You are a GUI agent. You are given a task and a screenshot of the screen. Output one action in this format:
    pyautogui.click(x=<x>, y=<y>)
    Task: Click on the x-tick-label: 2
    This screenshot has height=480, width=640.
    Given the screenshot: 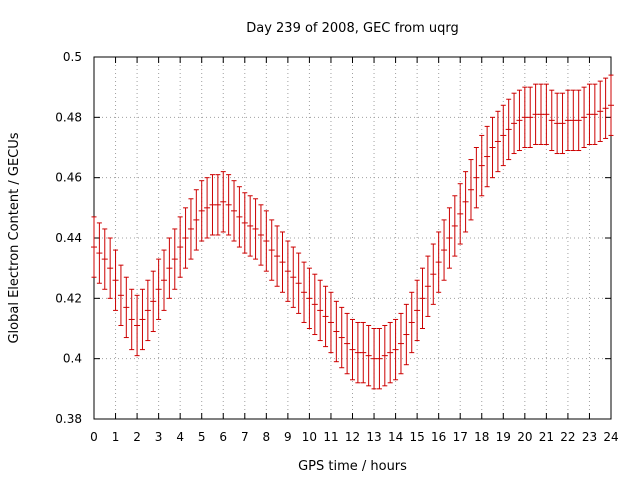 What is the action you would take?
    pyautogui.click(x=137, y=437)
    